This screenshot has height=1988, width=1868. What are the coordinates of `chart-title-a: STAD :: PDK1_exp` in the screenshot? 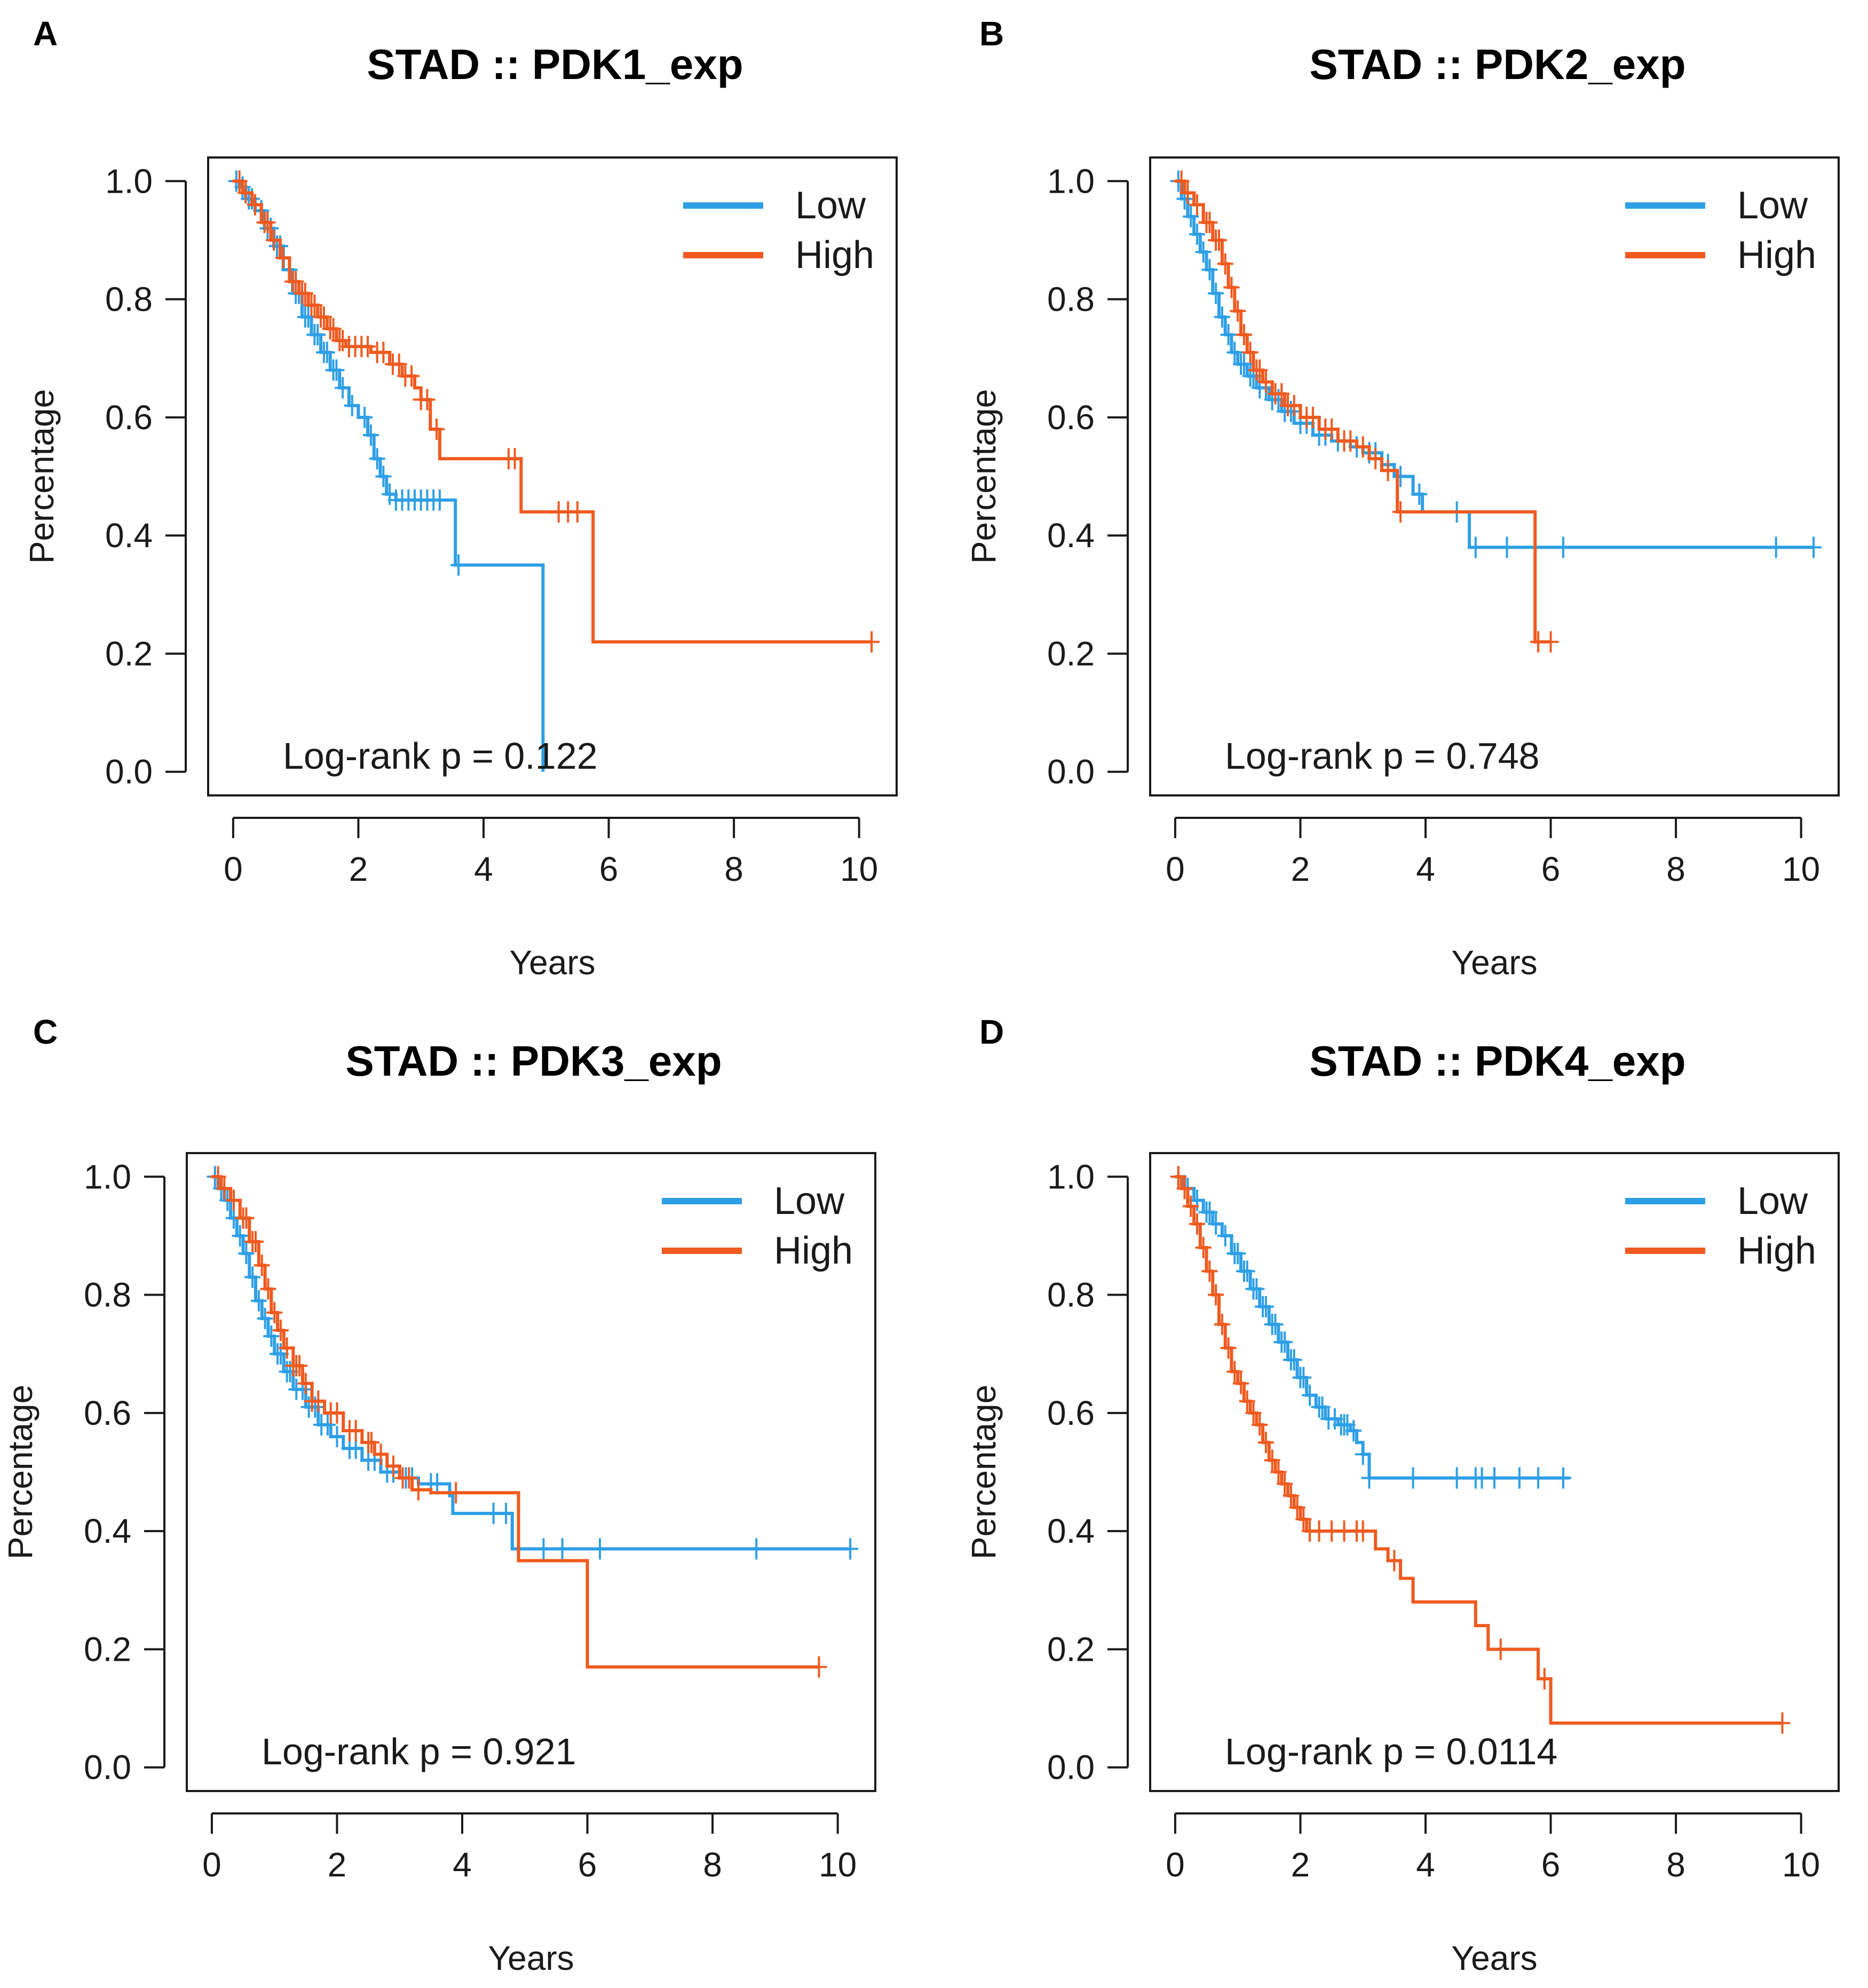 It's located at (555, 64).